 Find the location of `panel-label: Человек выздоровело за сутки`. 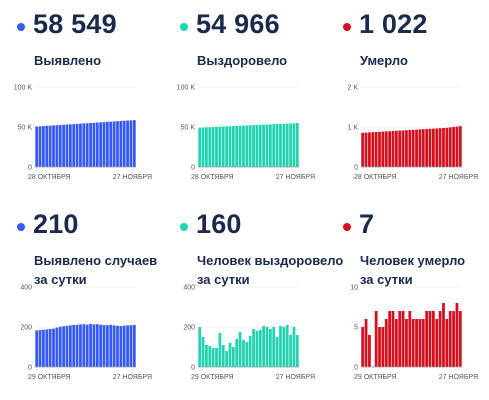

panel-label: Человек выздоровело за сутки is located at coordinates (270, 270).